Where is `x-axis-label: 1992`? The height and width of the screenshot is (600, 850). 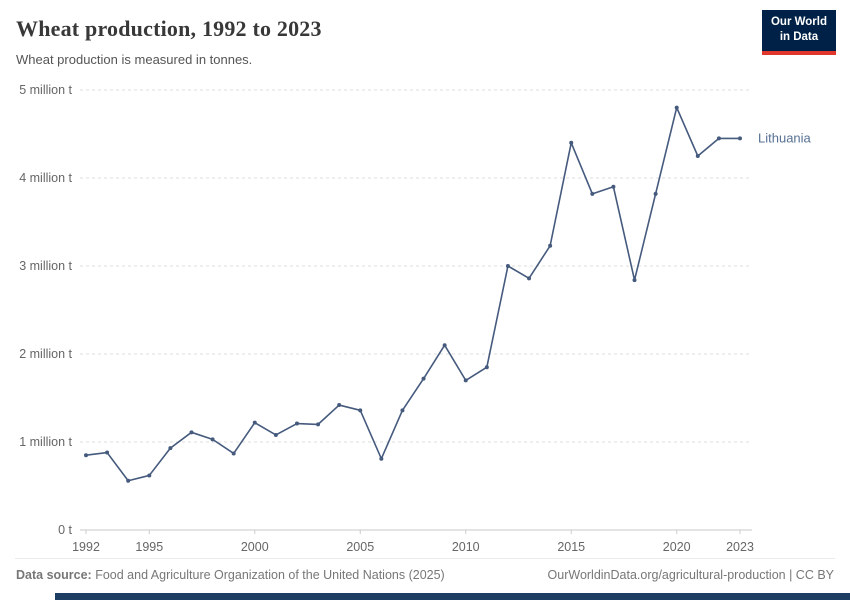
x-axis-label: 1992 is located at coordinates (86, 547).